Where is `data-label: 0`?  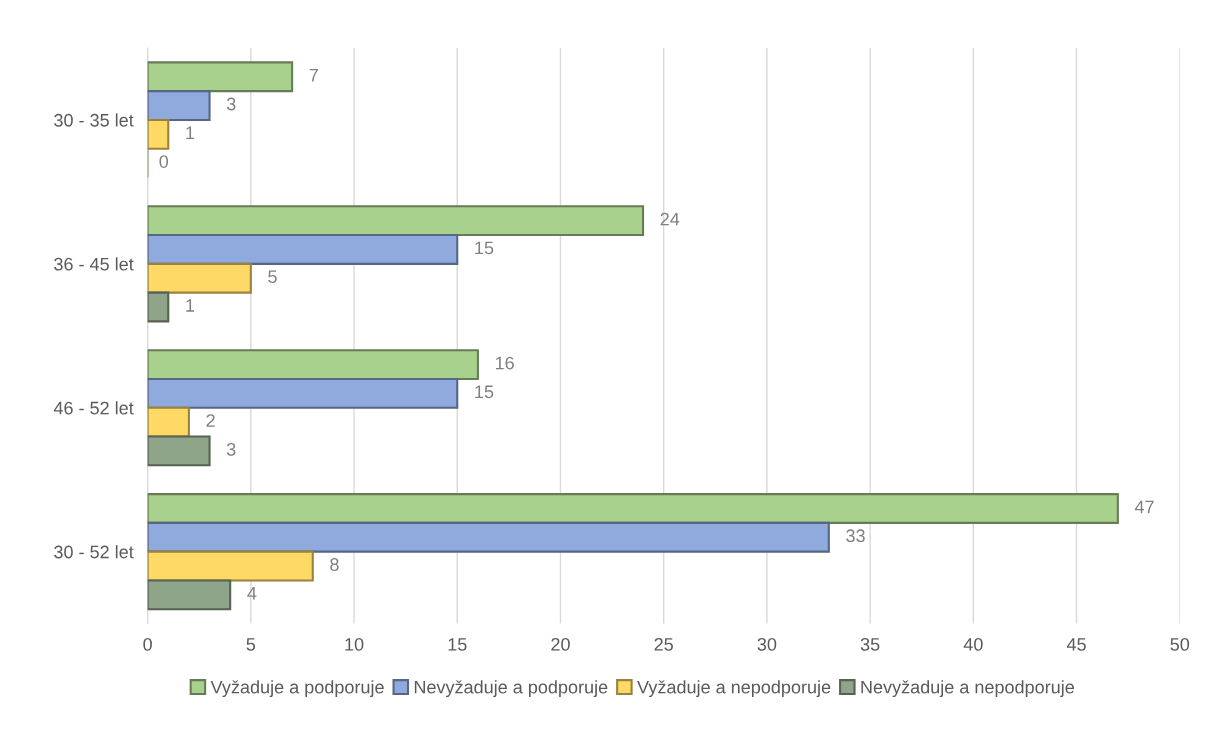
data-label: 0 is located at coordinates (164, 161).